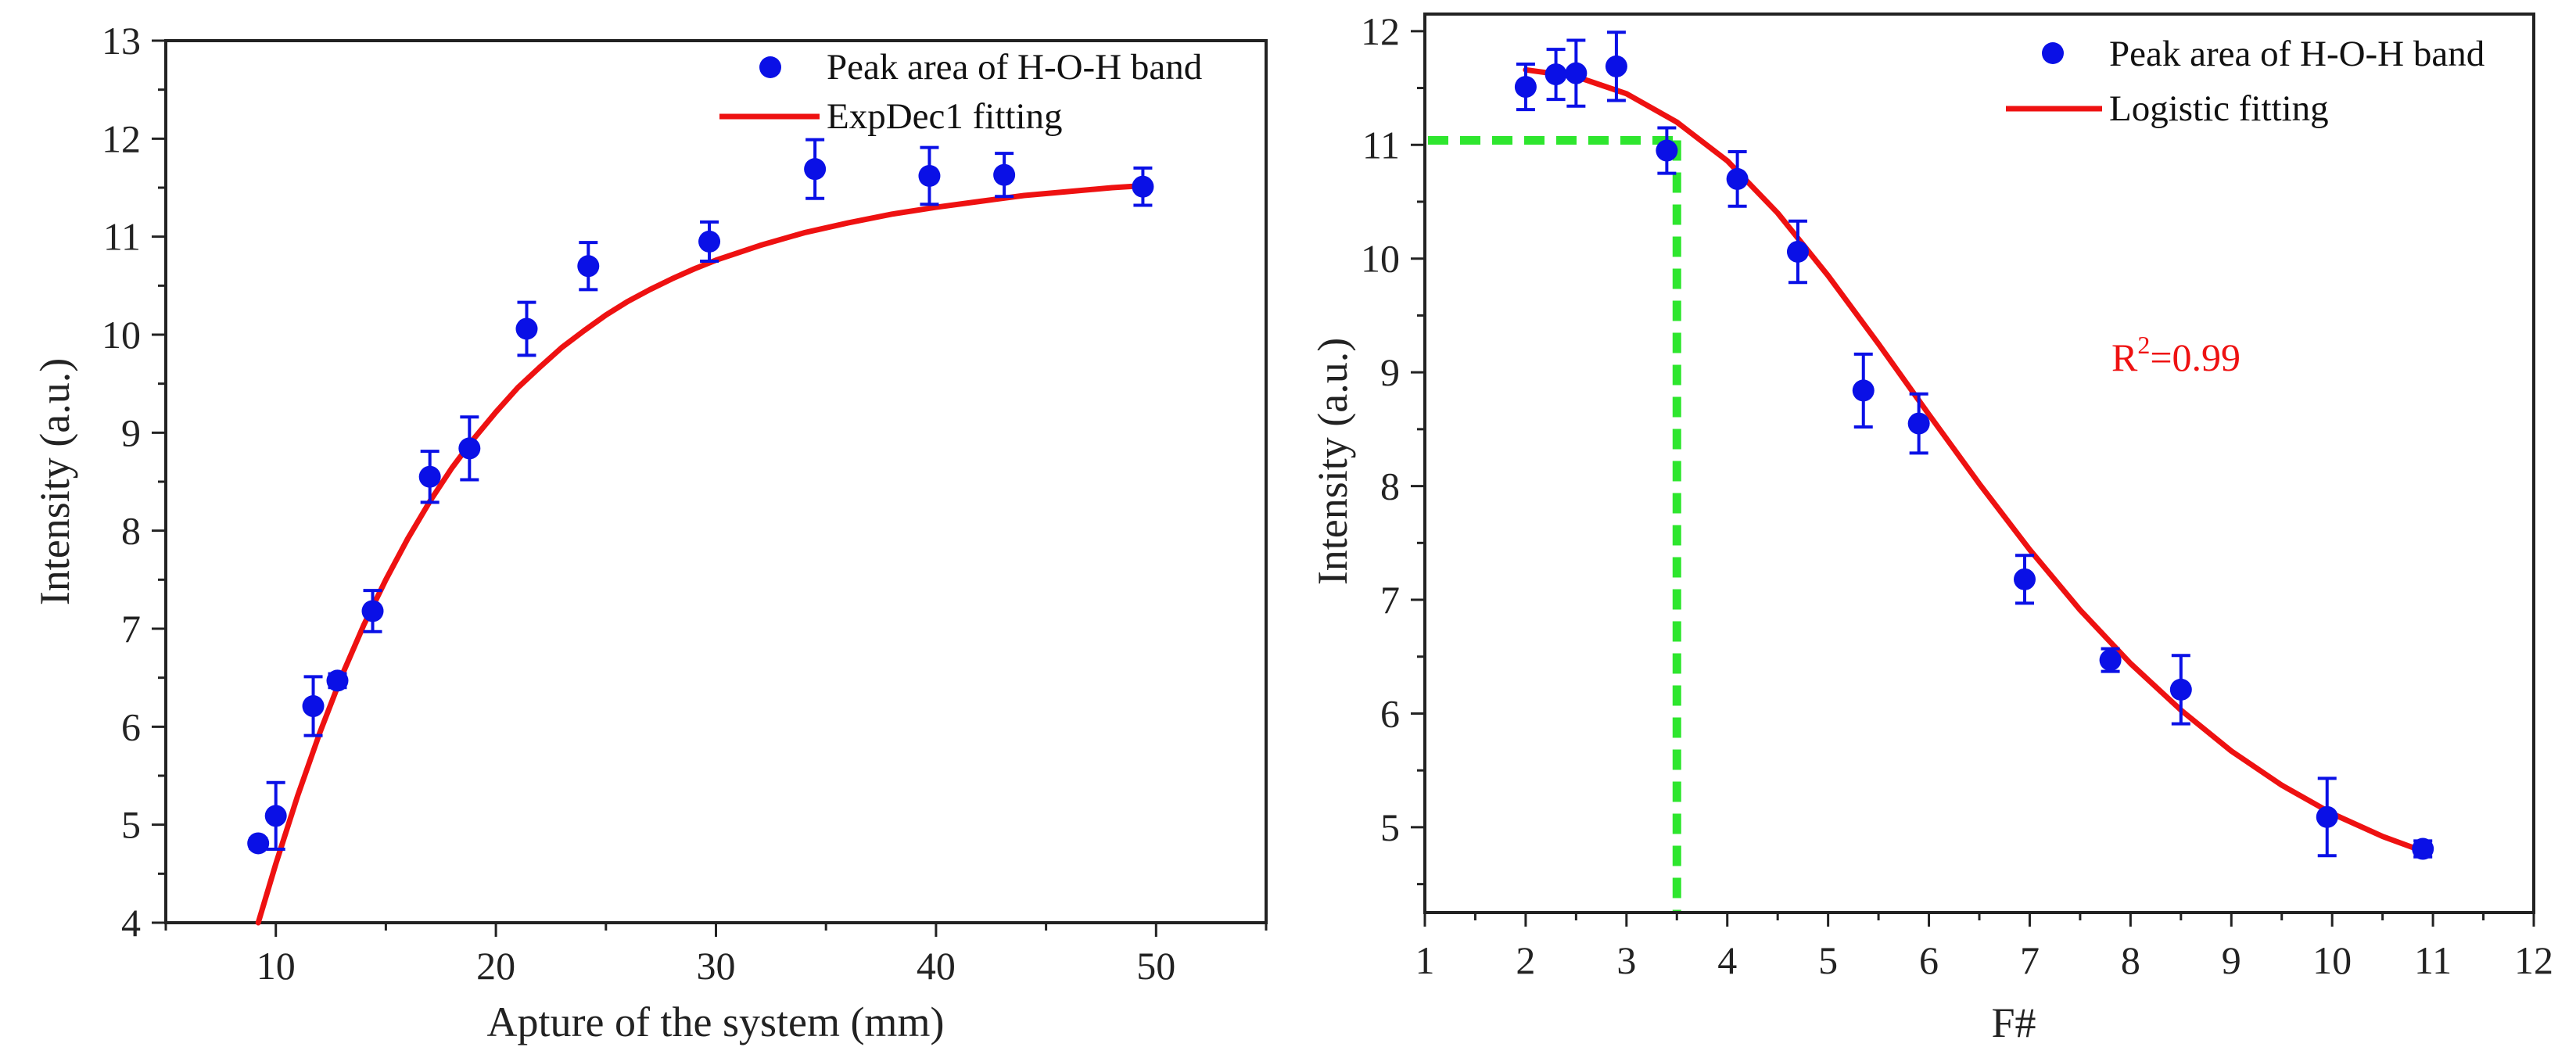 This screenshot has height=1058, width=2576. Describe the element at coordinates (1626, 960) in the screenshot. I see `x-tick-label: 3` at that location.